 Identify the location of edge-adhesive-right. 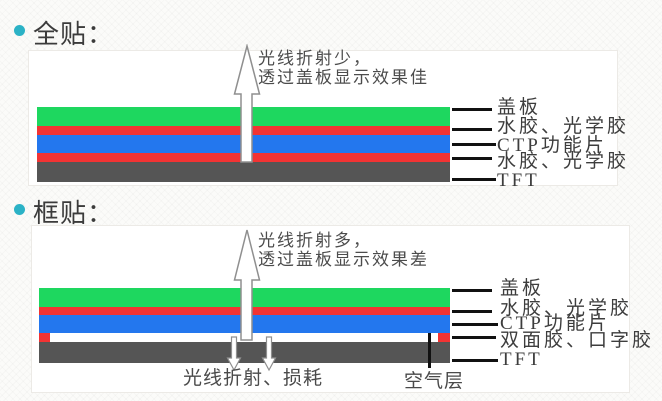
(444, 337).